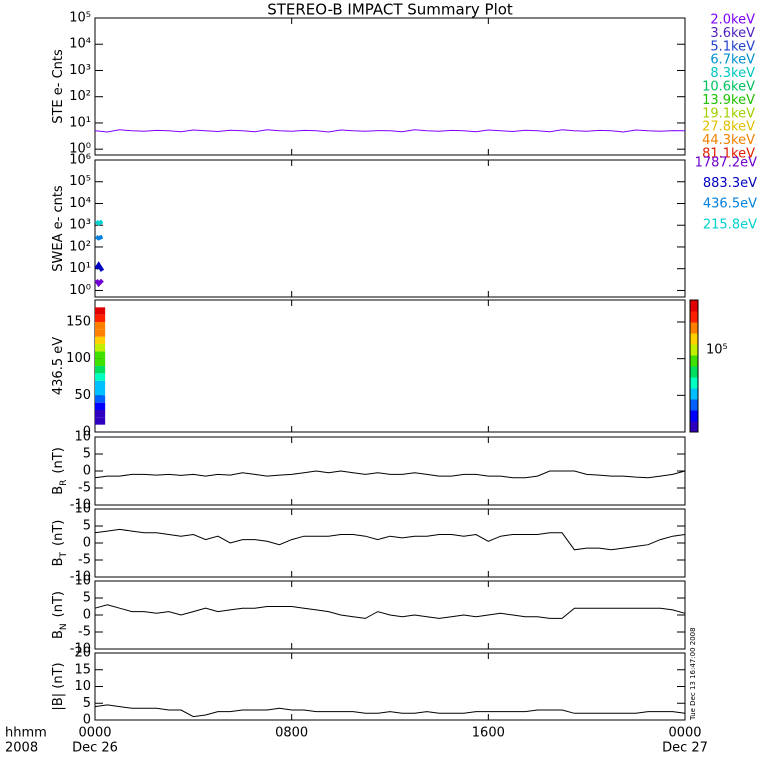 The width and height of the screenshot is (780, 780). Describe the element at coordinates (732, 33) in the screenshot. I see `legend-entry: 3.6keV` at that location.